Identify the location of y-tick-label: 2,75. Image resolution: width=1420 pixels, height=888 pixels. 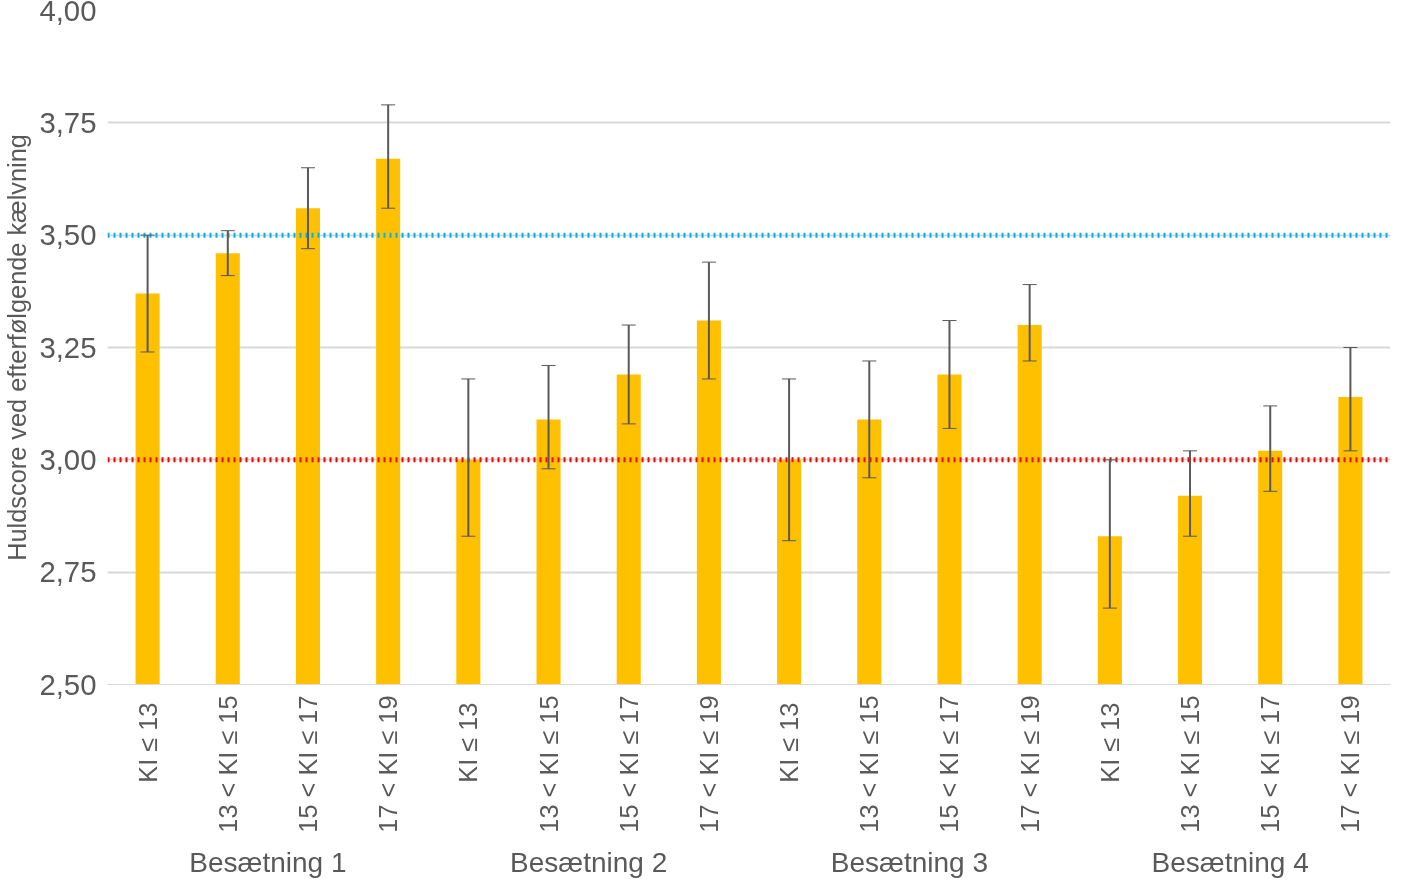
(68, 572).